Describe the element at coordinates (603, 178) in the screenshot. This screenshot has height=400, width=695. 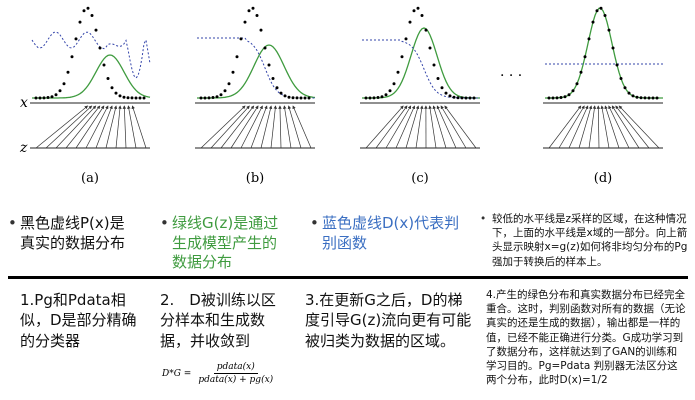
I see `panel-label: (d)` at that location.